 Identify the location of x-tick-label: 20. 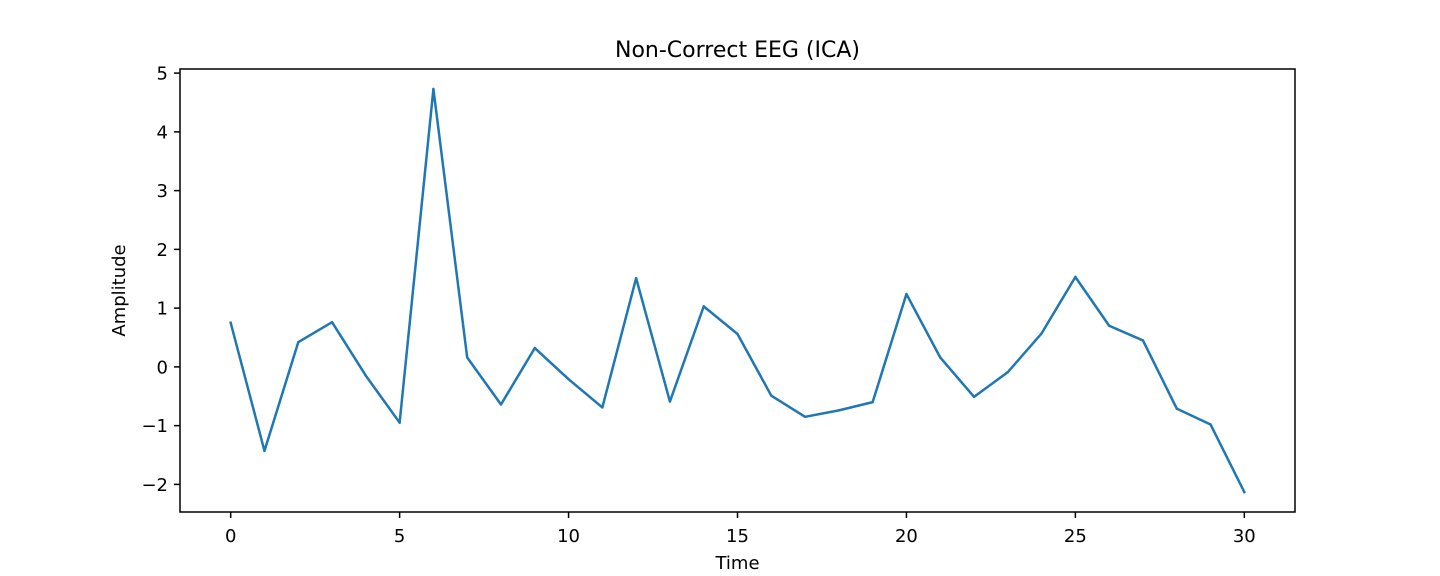
(906, 536).